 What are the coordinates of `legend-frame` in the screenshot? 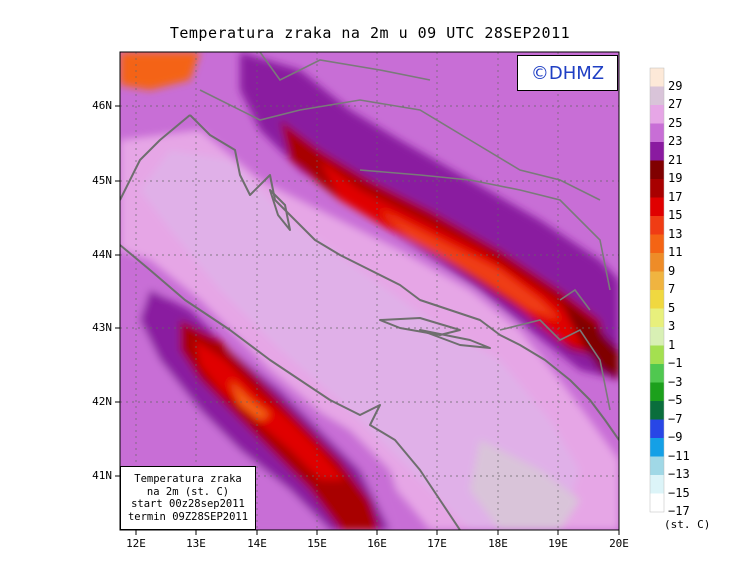 It's located at (657, 290).